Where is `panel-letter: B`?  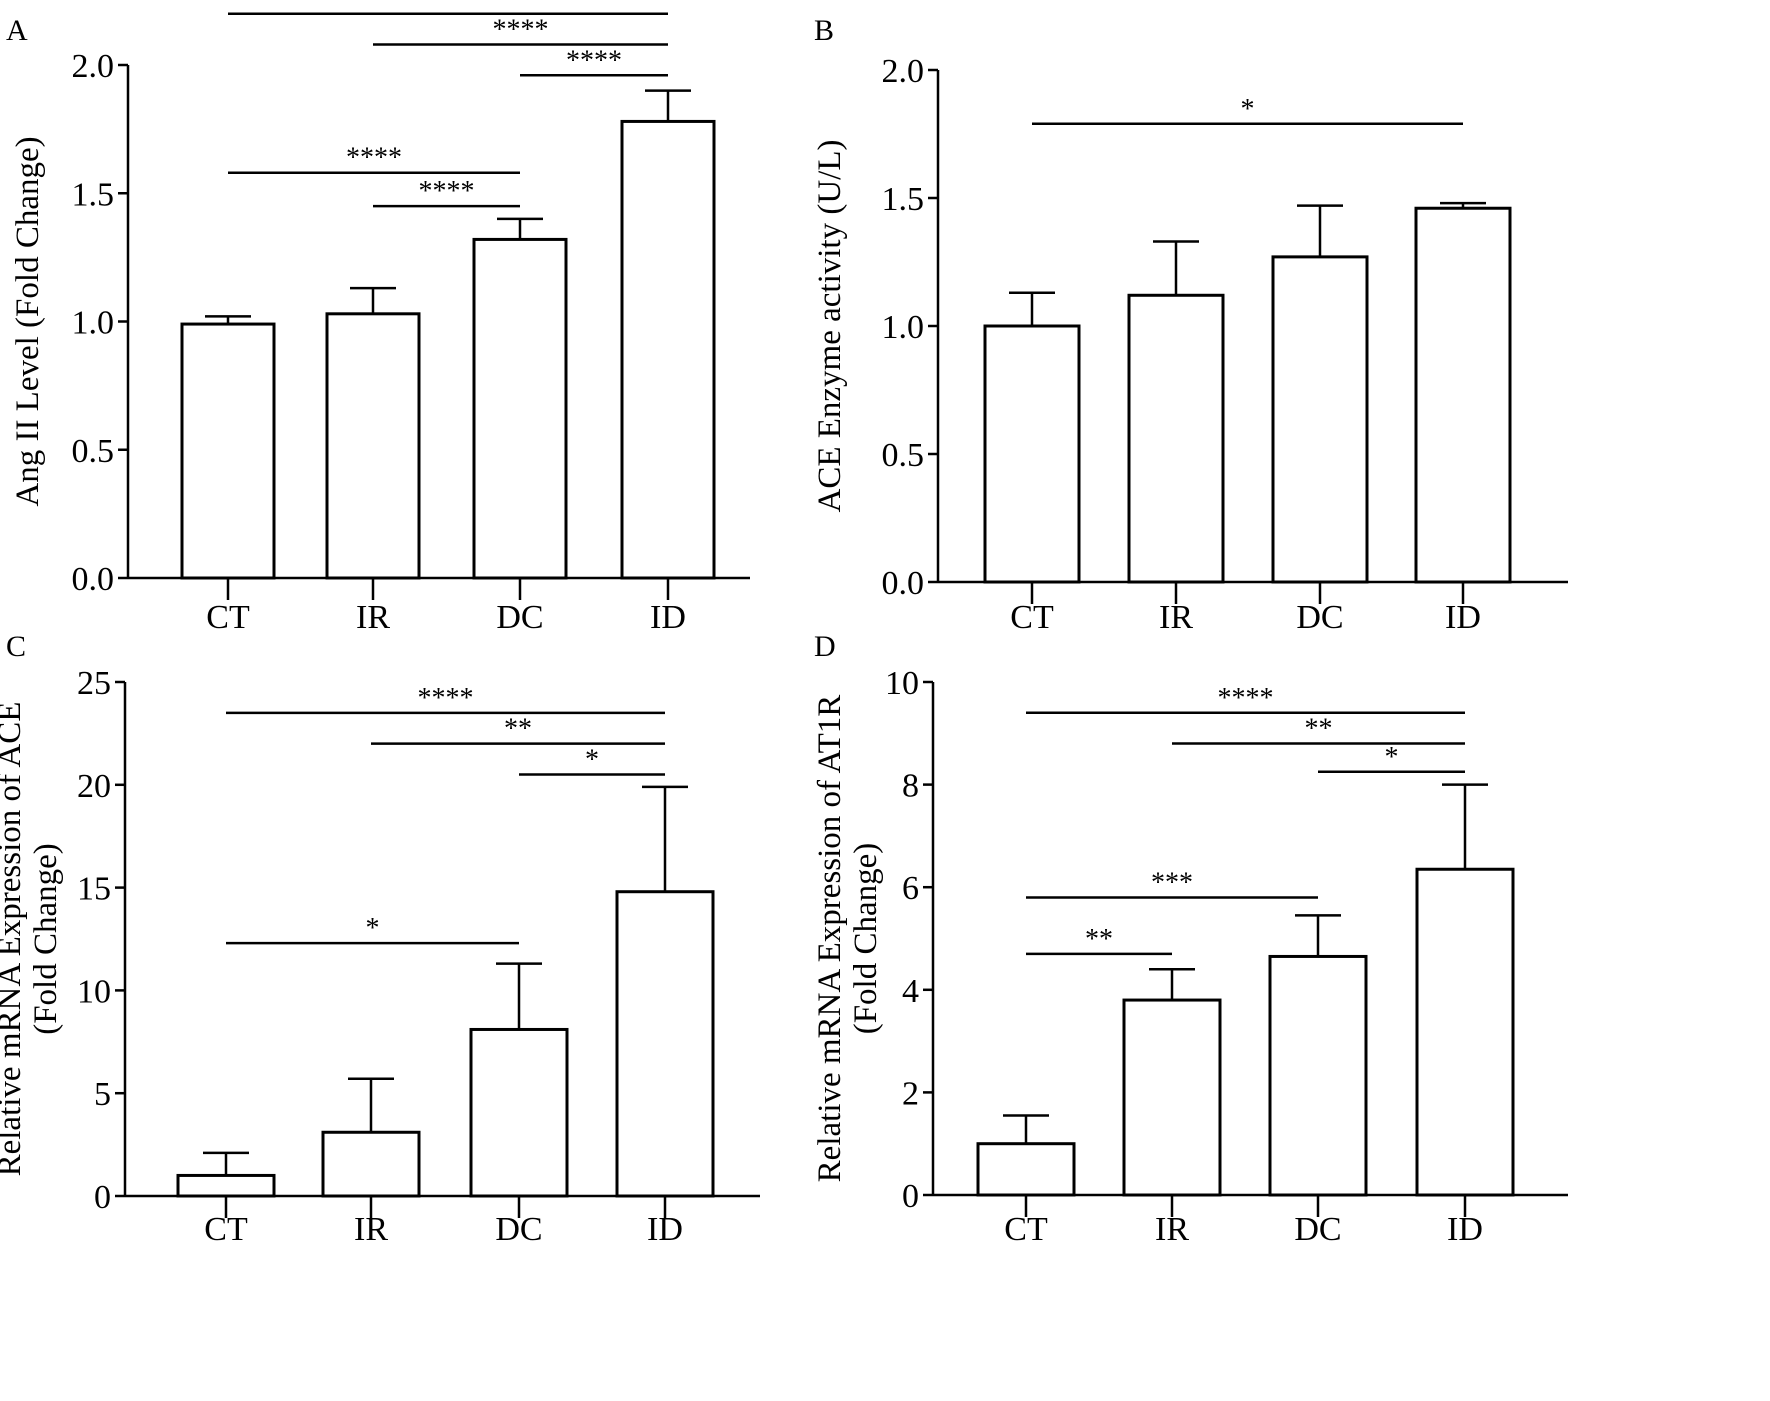 panel-letter: B is located at coordinates (824, 30).